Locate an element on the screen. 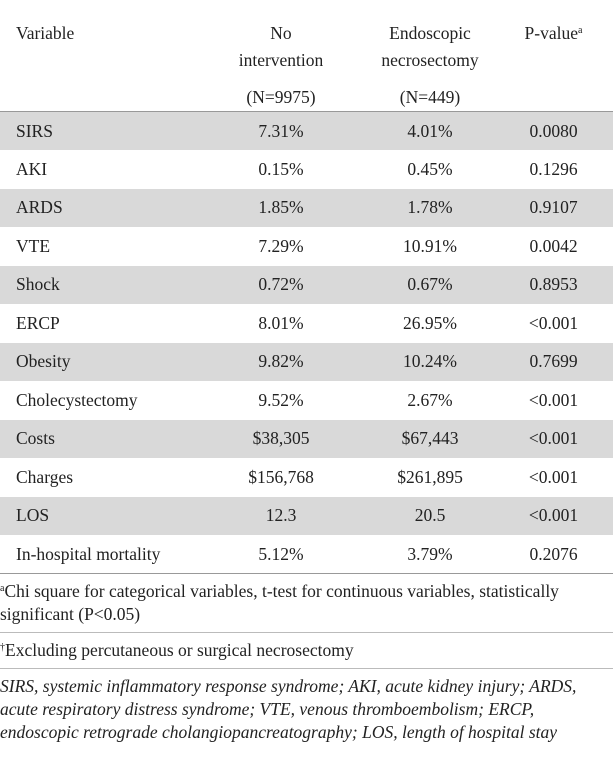 The width and height of the screenshot is (613, 766). footnote-mark: a is located at coordinates (2, 588).